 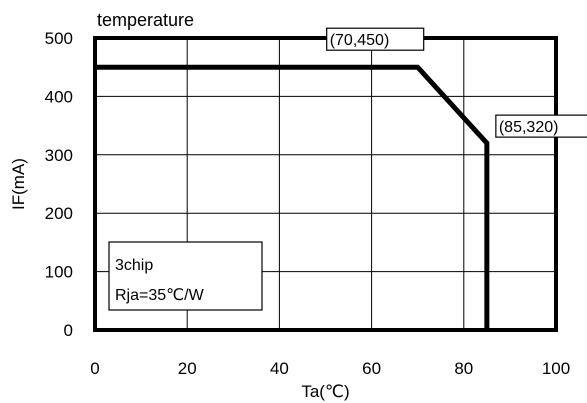 I want to click on x-tick-labels: 0 20 40 60 80 100, so click(x=330, y=368).